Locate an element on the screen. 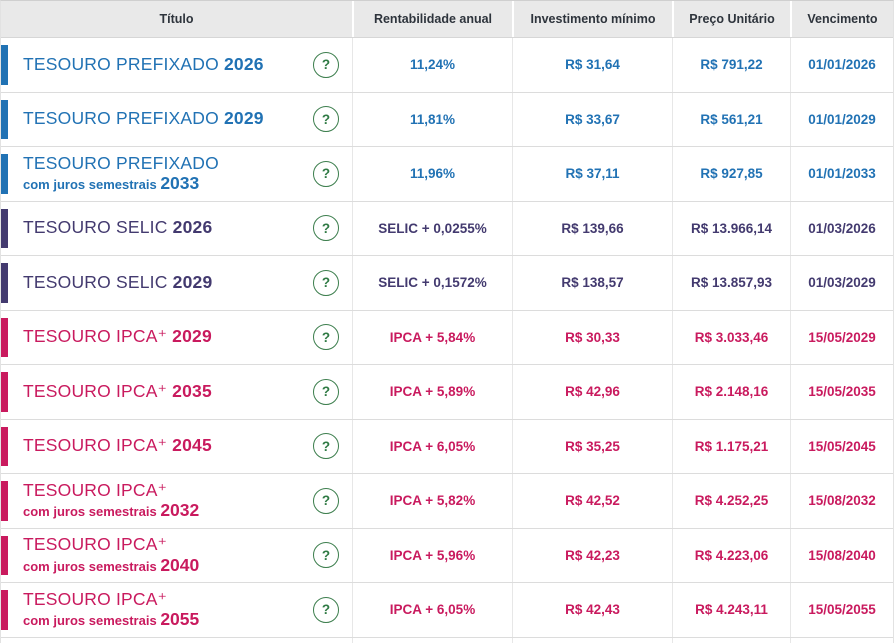 The image size is (894, 643). column-header-investimento: Investimento mínimo is located at coordinates (592, 19).